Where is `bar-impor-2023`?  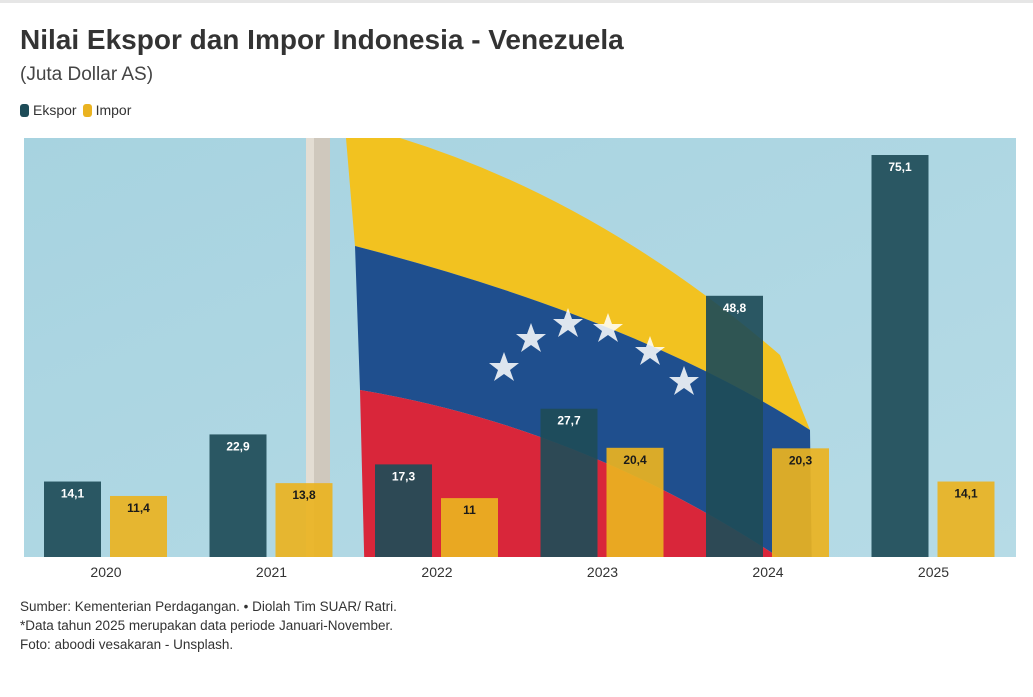
bar-impor-2023 is located at coordinates (635, 502).